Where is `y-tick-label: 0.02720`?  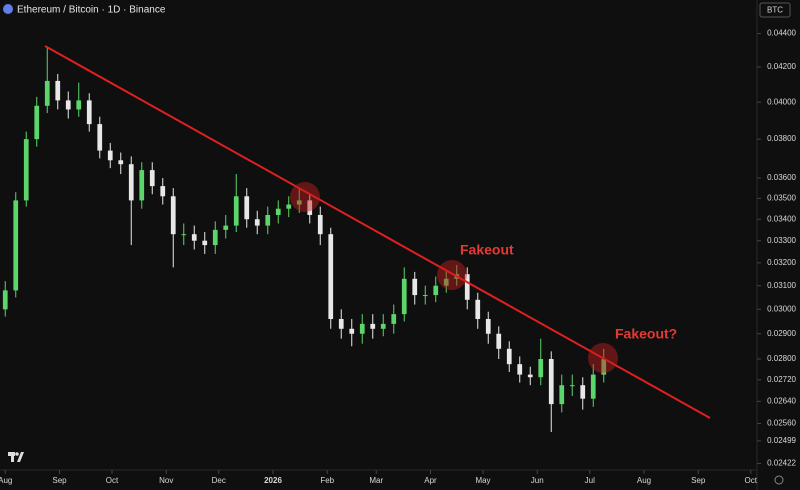 y-tick-label: 0.02720 is located at coordinates (781, 379).